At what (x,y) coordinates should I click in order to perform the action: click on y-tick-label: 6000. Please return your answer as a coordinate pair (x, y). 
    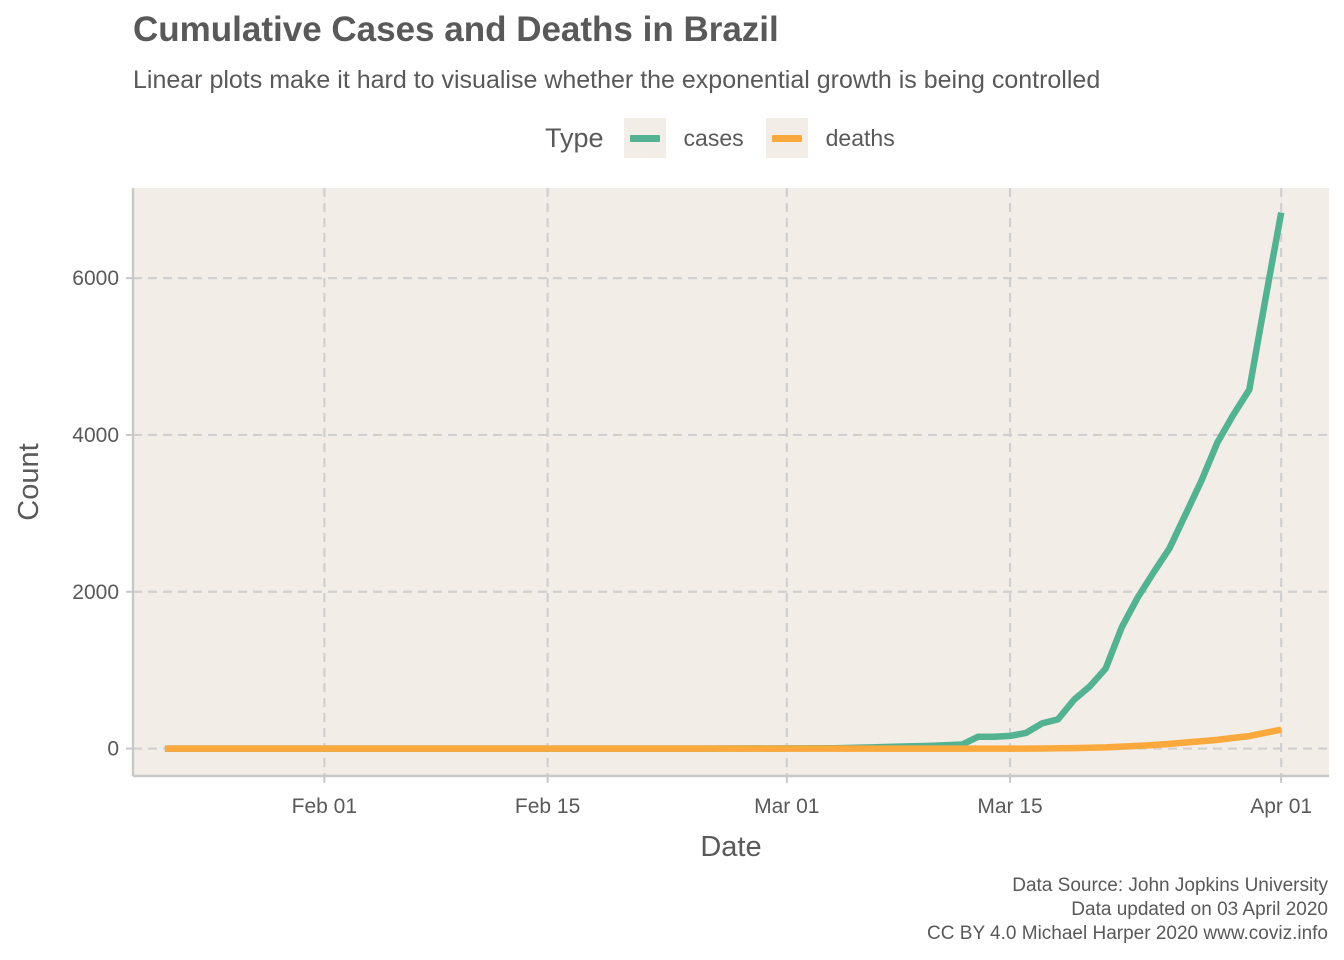
    Looking at the image, I should click on (95, 278).